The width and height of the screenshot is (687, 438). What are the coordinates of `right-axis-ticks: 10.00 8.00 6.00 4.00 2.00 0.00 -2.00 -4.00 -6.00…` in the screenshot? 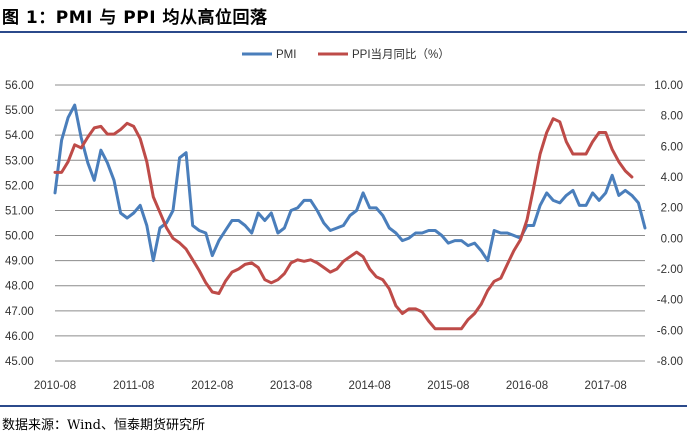 It's located at (668, 224).